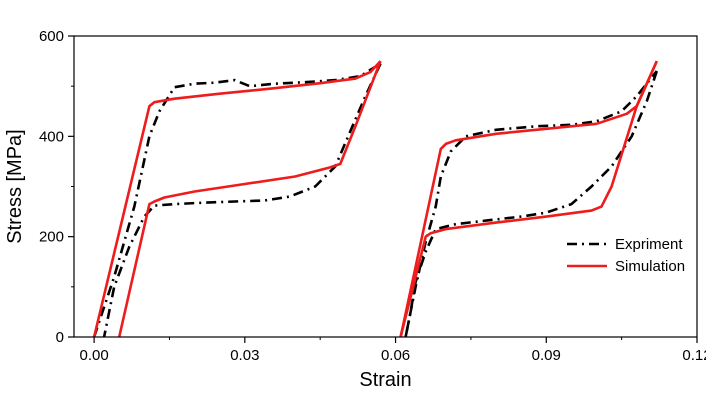 The width and height of the screenshot is (706, 410). I want to click on y-tick-label: 0, so click(60, 337).